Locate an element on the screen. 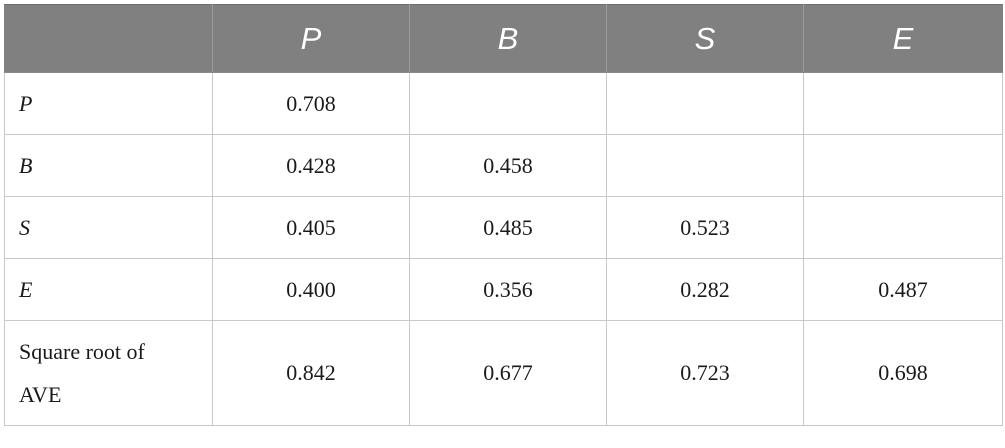  header-s: S is located at coordinates (705, 38).